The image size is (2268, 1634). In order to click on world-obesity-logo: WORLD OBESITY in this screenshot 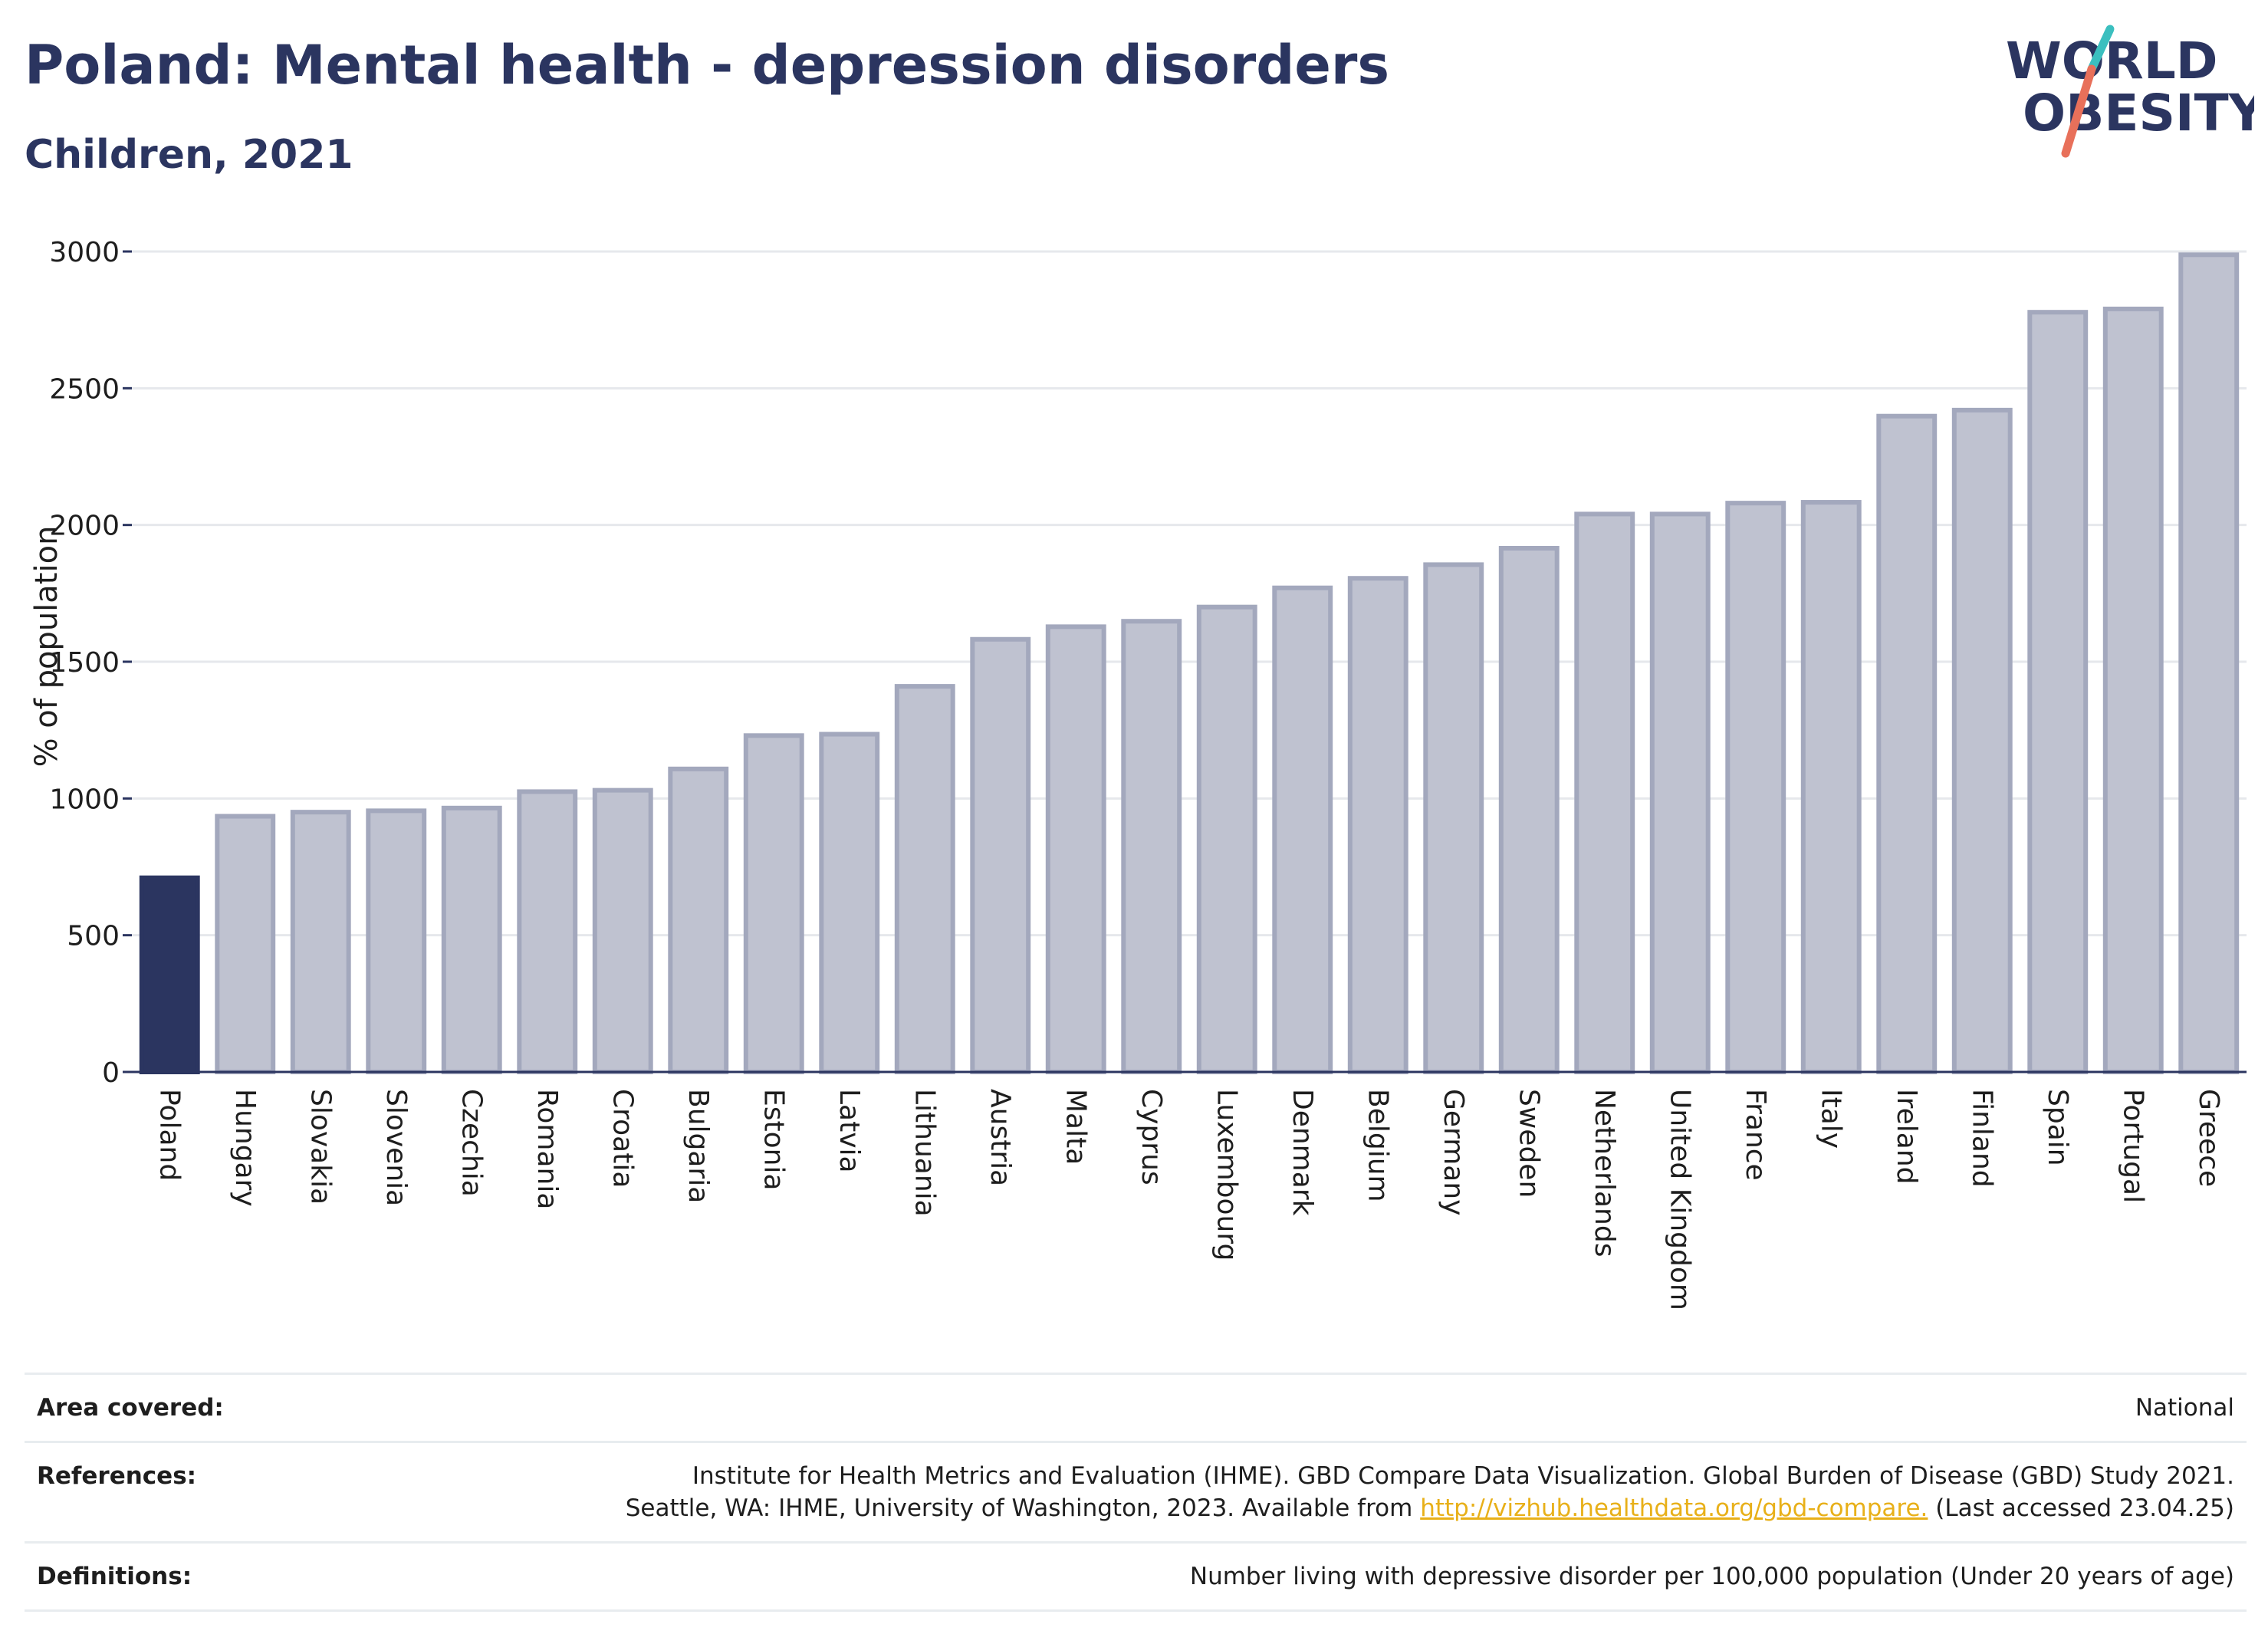, I will do `click(2130, 92)`.